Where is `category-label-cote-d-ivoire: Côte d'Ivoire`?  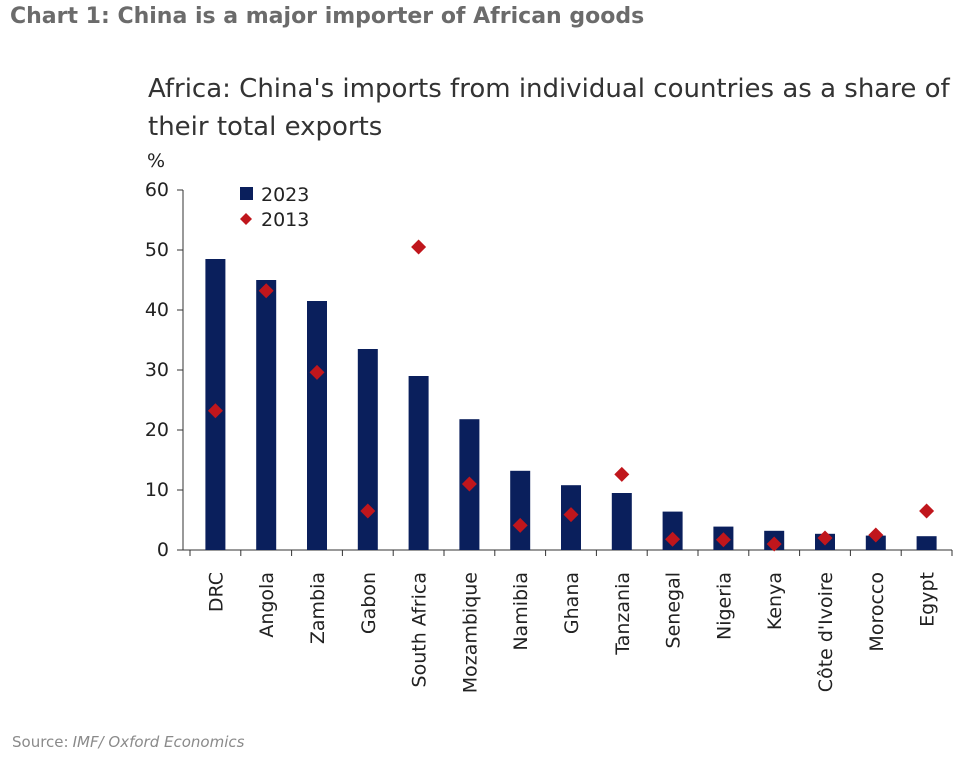 category-label-cote-d-ivoire: Côte d'Ivoire is located at coordinates (826, 632).